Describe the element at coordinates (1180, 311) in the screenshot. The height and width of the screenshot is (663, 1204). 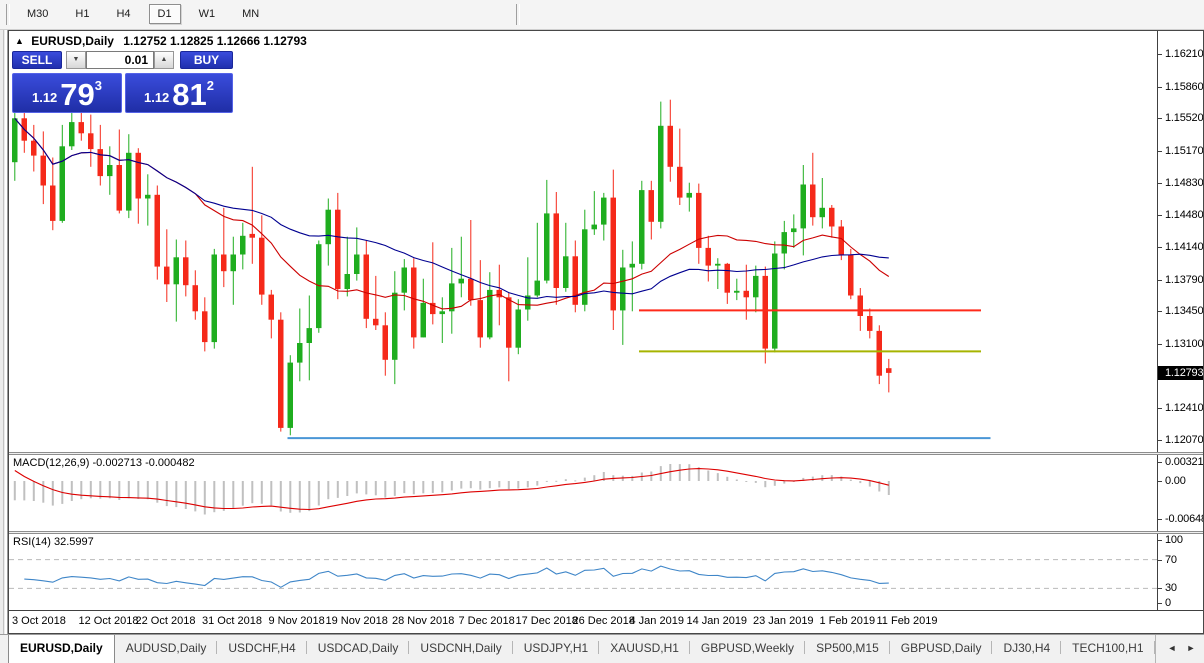
I see `price-axis-label: 1.13450` at that location.